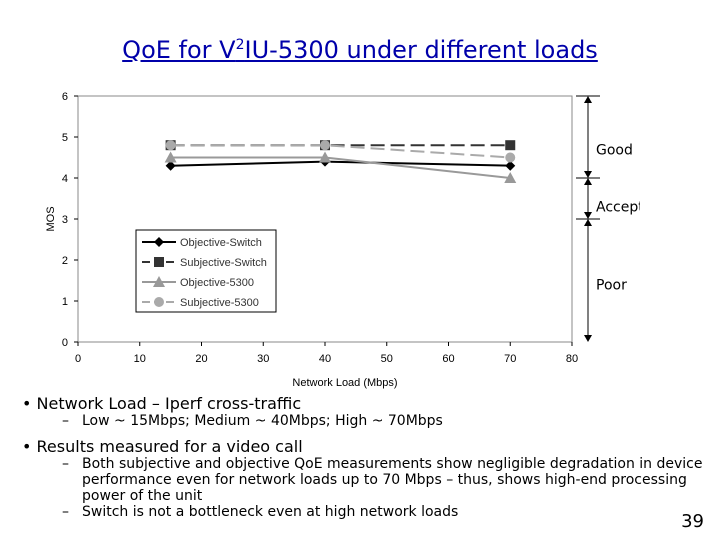 Image resolution: width=720 pixels, height=540 pixels. Describe the element at coordinates (65, 97) in the screenshot. I see `y-tick-label: 6` at that location.